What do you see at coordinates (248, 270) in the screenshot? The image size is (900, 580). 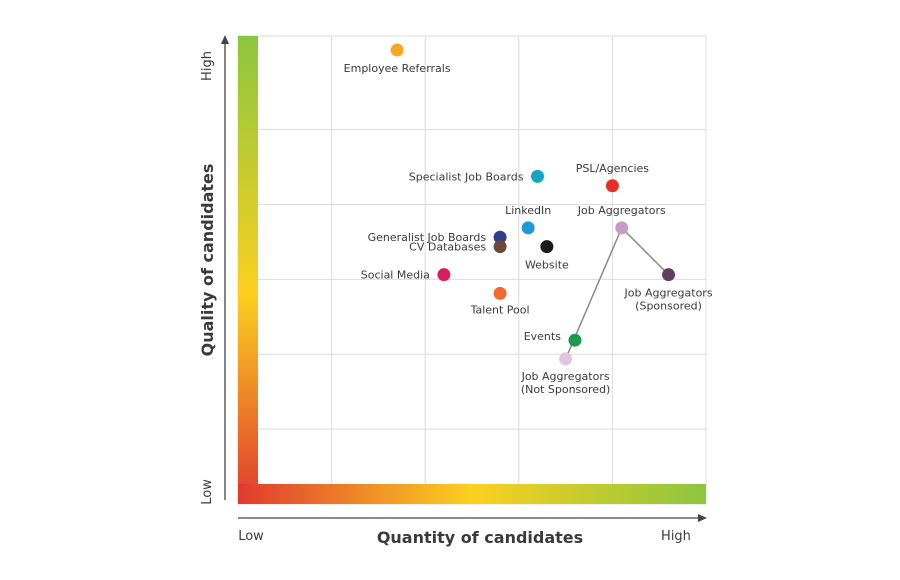 I see `y-gradient-bar` at bounding box center [248, 270].